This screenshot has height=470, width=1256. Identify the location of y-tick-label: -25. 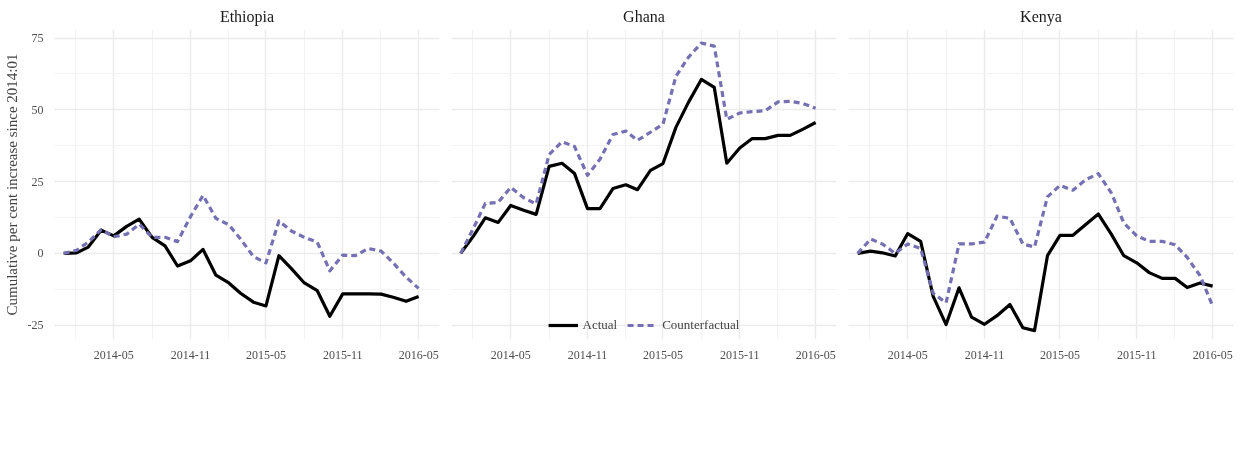
(35, 325).